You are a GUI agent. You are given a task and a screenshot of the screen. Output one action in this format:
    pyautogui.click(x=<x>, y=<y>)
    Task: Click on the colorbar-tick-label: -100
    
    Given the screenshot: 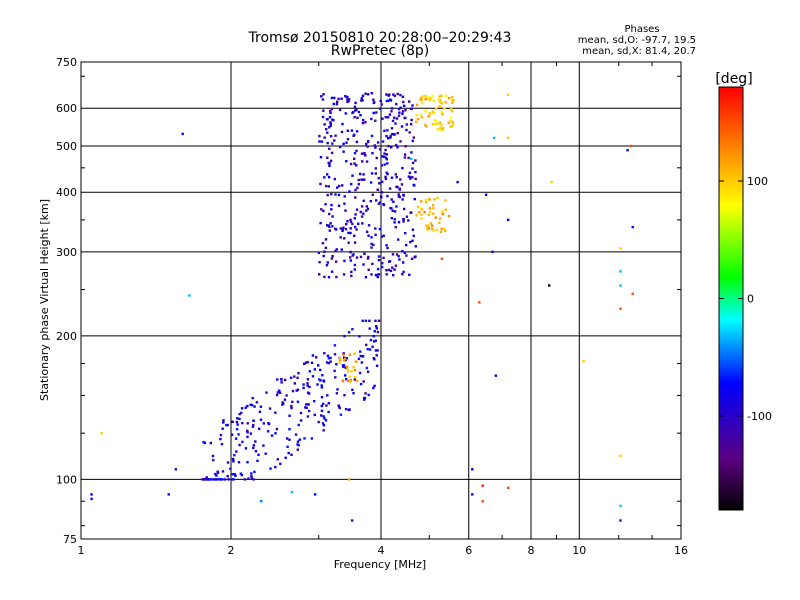 What is the action you would take?
    pyautogui.click(x=759, y=416)
    